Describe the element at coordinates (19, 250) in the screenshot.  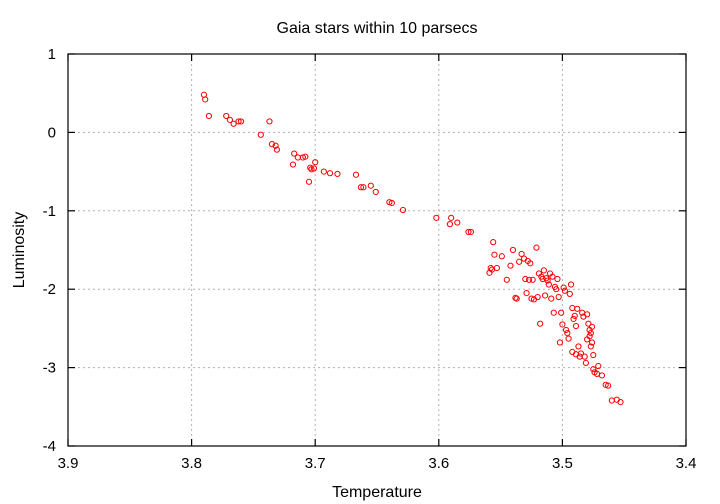
I see `y-axis-title: Luminosity` at that location.